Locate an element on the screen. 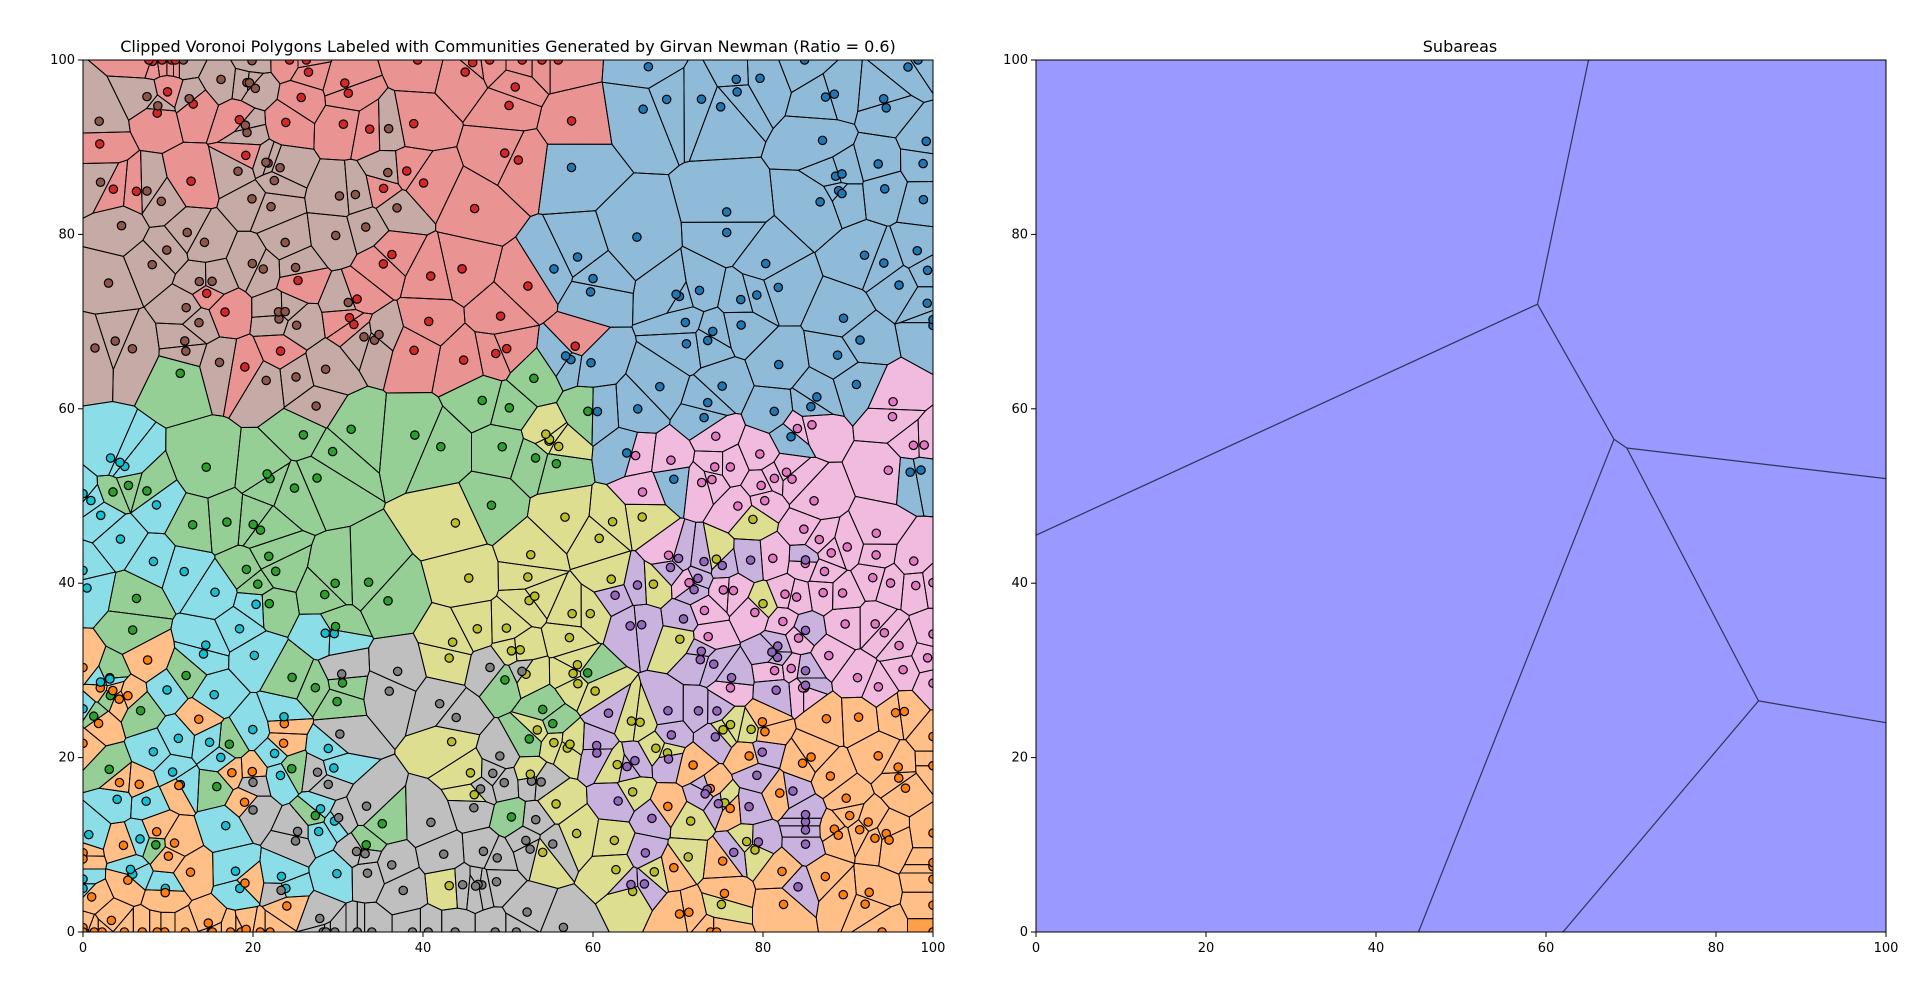  voronoi-cell-red is located at coordinates (284, 72).